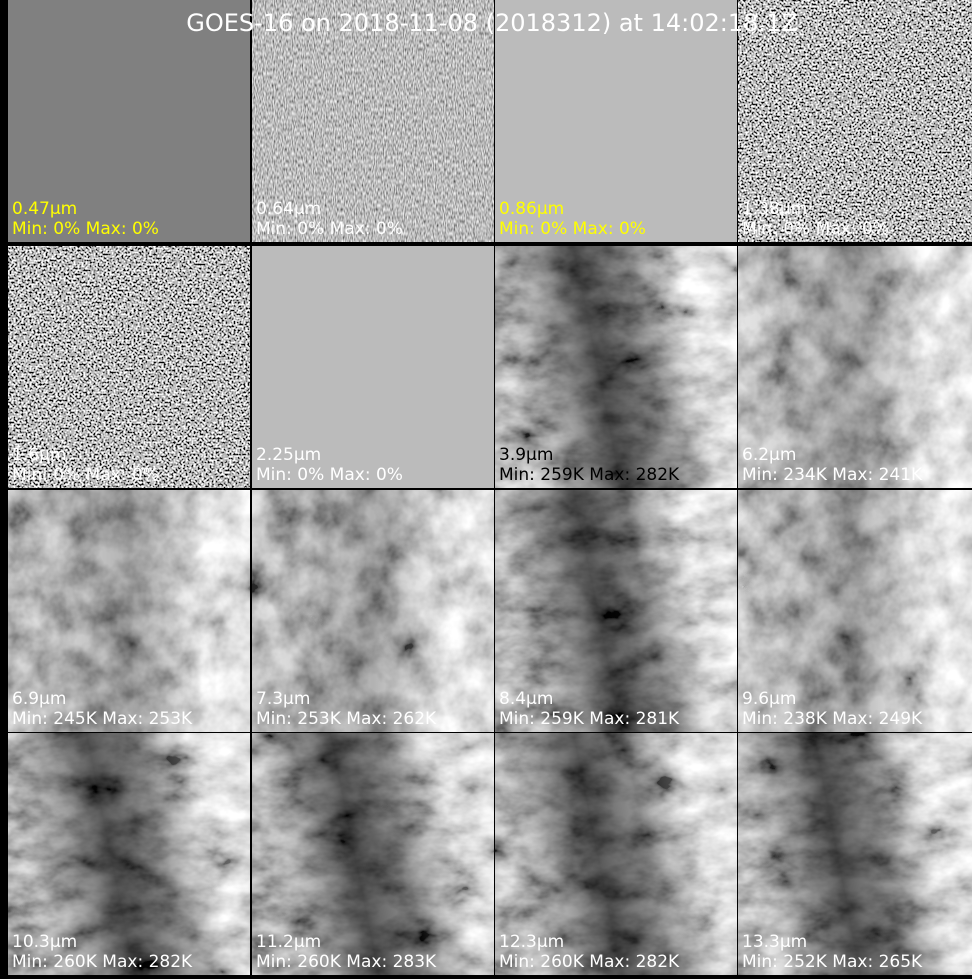  I want to click on stats-label: Min: 252K Max: 265K, so click(832, 962).